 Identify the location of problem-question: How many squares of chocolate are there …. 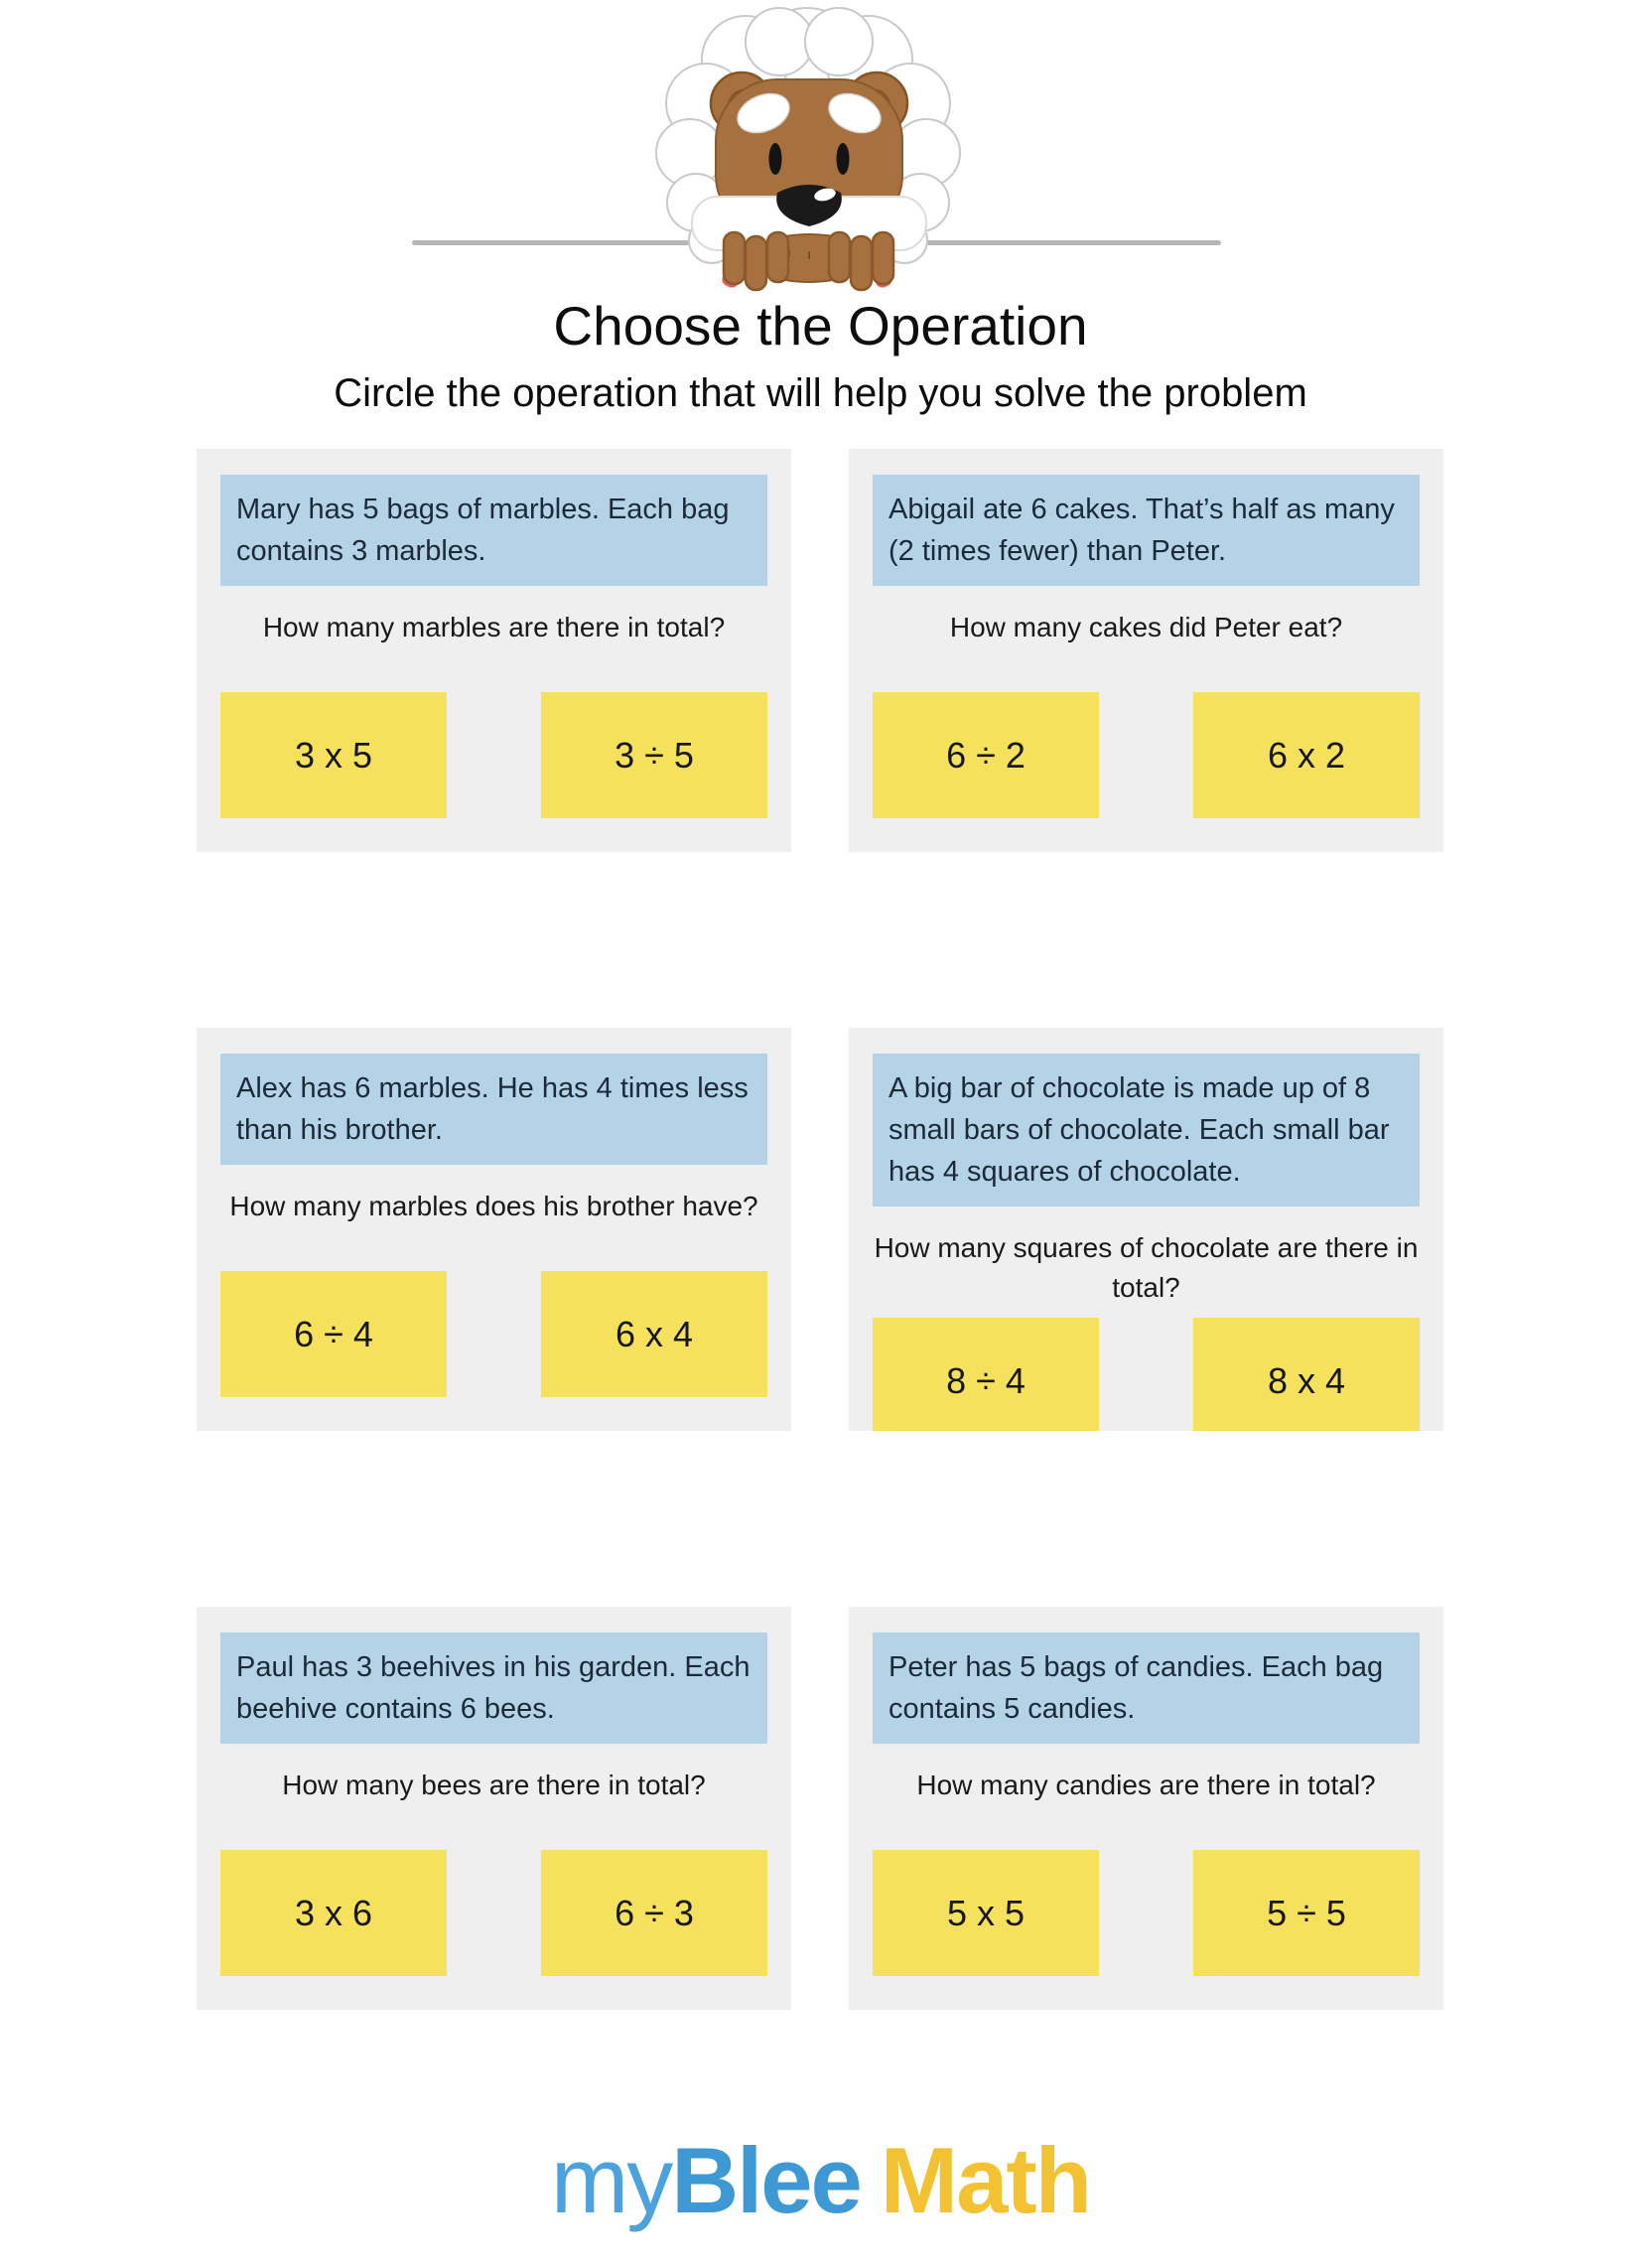
(1146, 1267).